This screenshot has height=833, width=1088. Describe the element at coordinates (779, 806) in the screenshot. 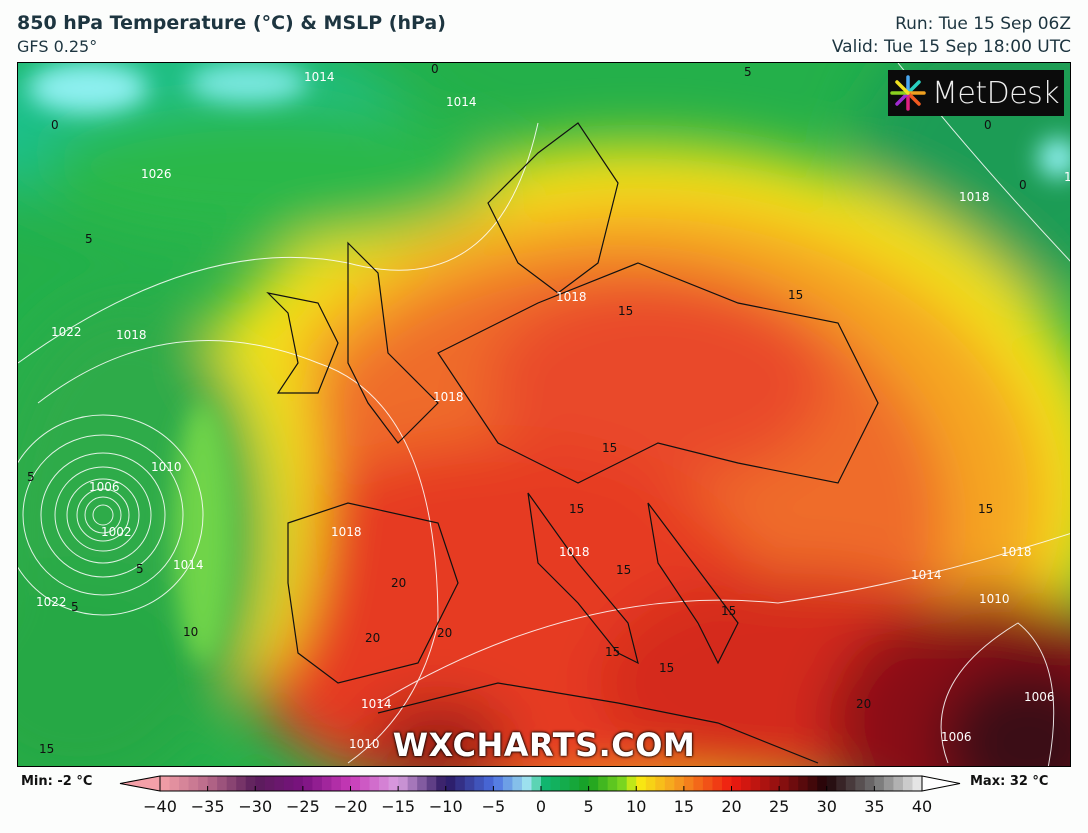

I see `colorbar-tick-label: 25` at that location.